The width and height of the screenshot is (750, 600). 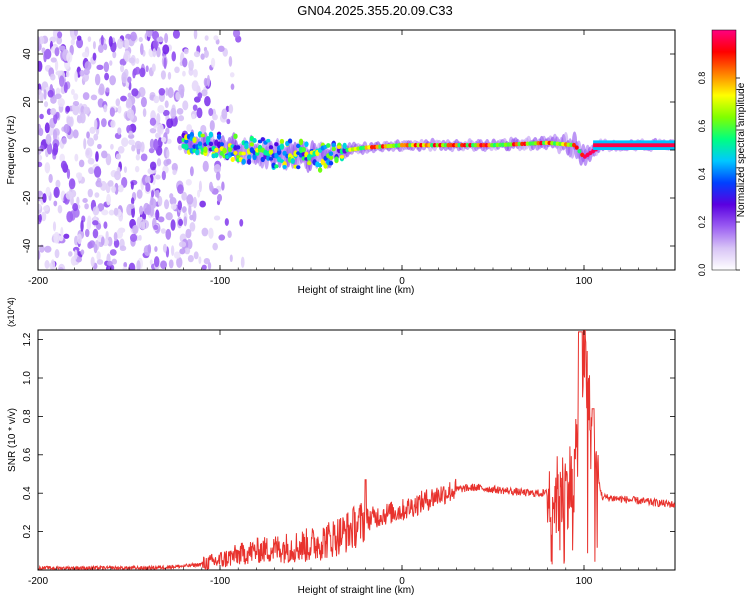 I want to click on spectrogram-y-tick-label: 20, so click(x=27, y=102).